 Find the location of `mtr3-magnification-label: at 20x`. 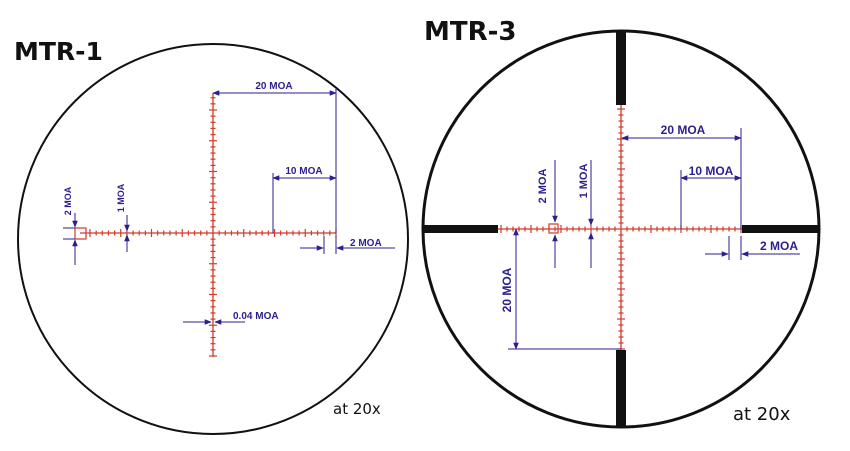

mtr3-magnification-label: at 20x is located at coordinates (762, 414).